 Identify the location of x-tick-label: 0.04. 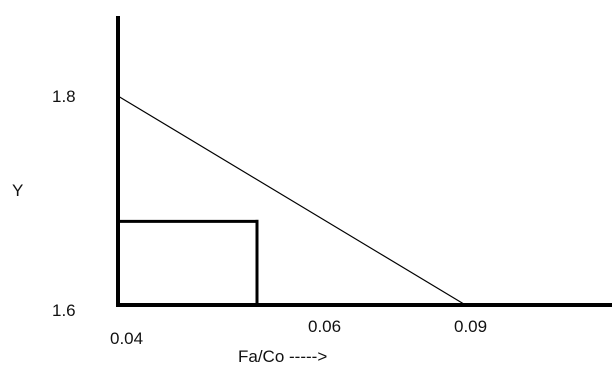
(126, 338).